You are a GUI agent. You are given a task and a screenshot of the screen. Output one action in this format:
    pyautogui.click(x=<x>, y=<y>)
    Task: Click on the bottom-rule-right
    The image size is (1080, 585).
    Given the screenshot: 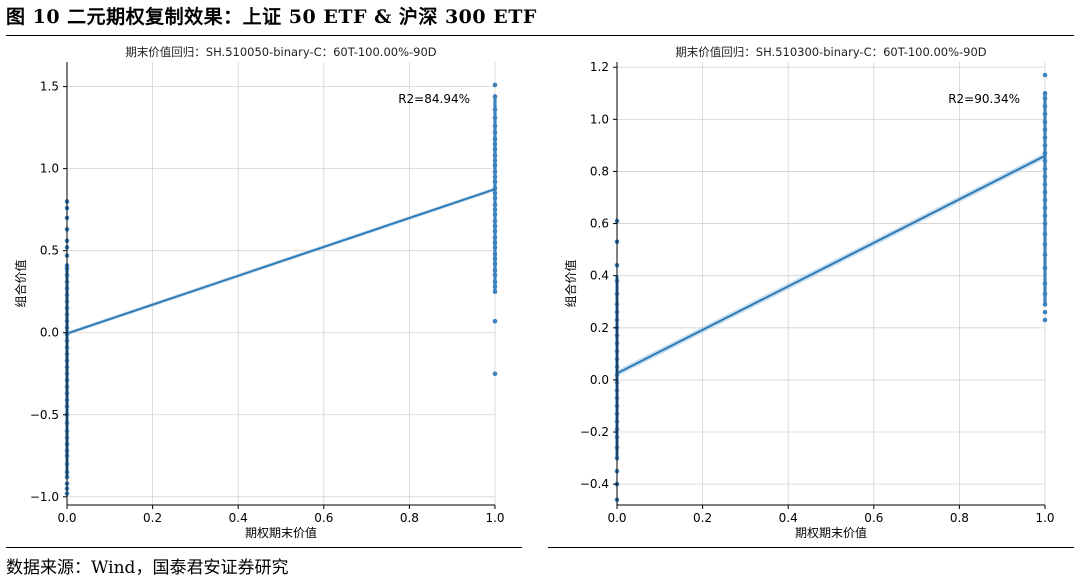 What is the action you would take?
    pyautogui.click(x=811, y=547)
    